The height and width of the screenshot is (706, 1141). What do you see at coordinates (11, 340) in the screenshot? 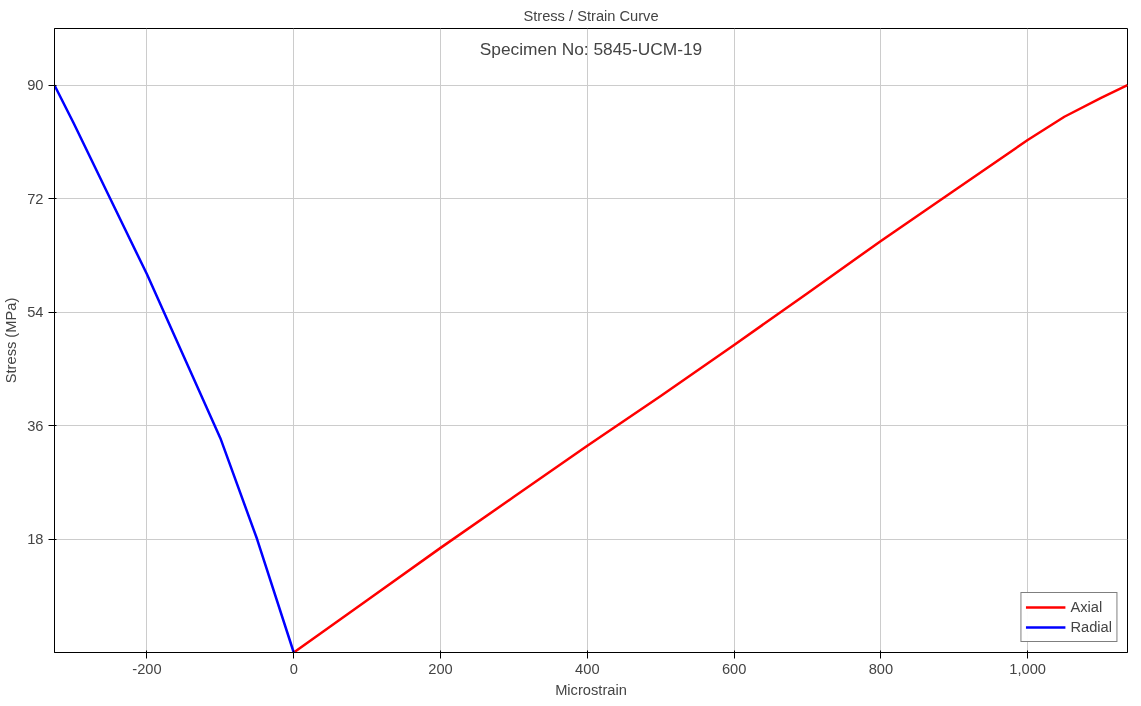
I see `y-axis-title: Stress (MPa)` at bounding box center [11, 340].